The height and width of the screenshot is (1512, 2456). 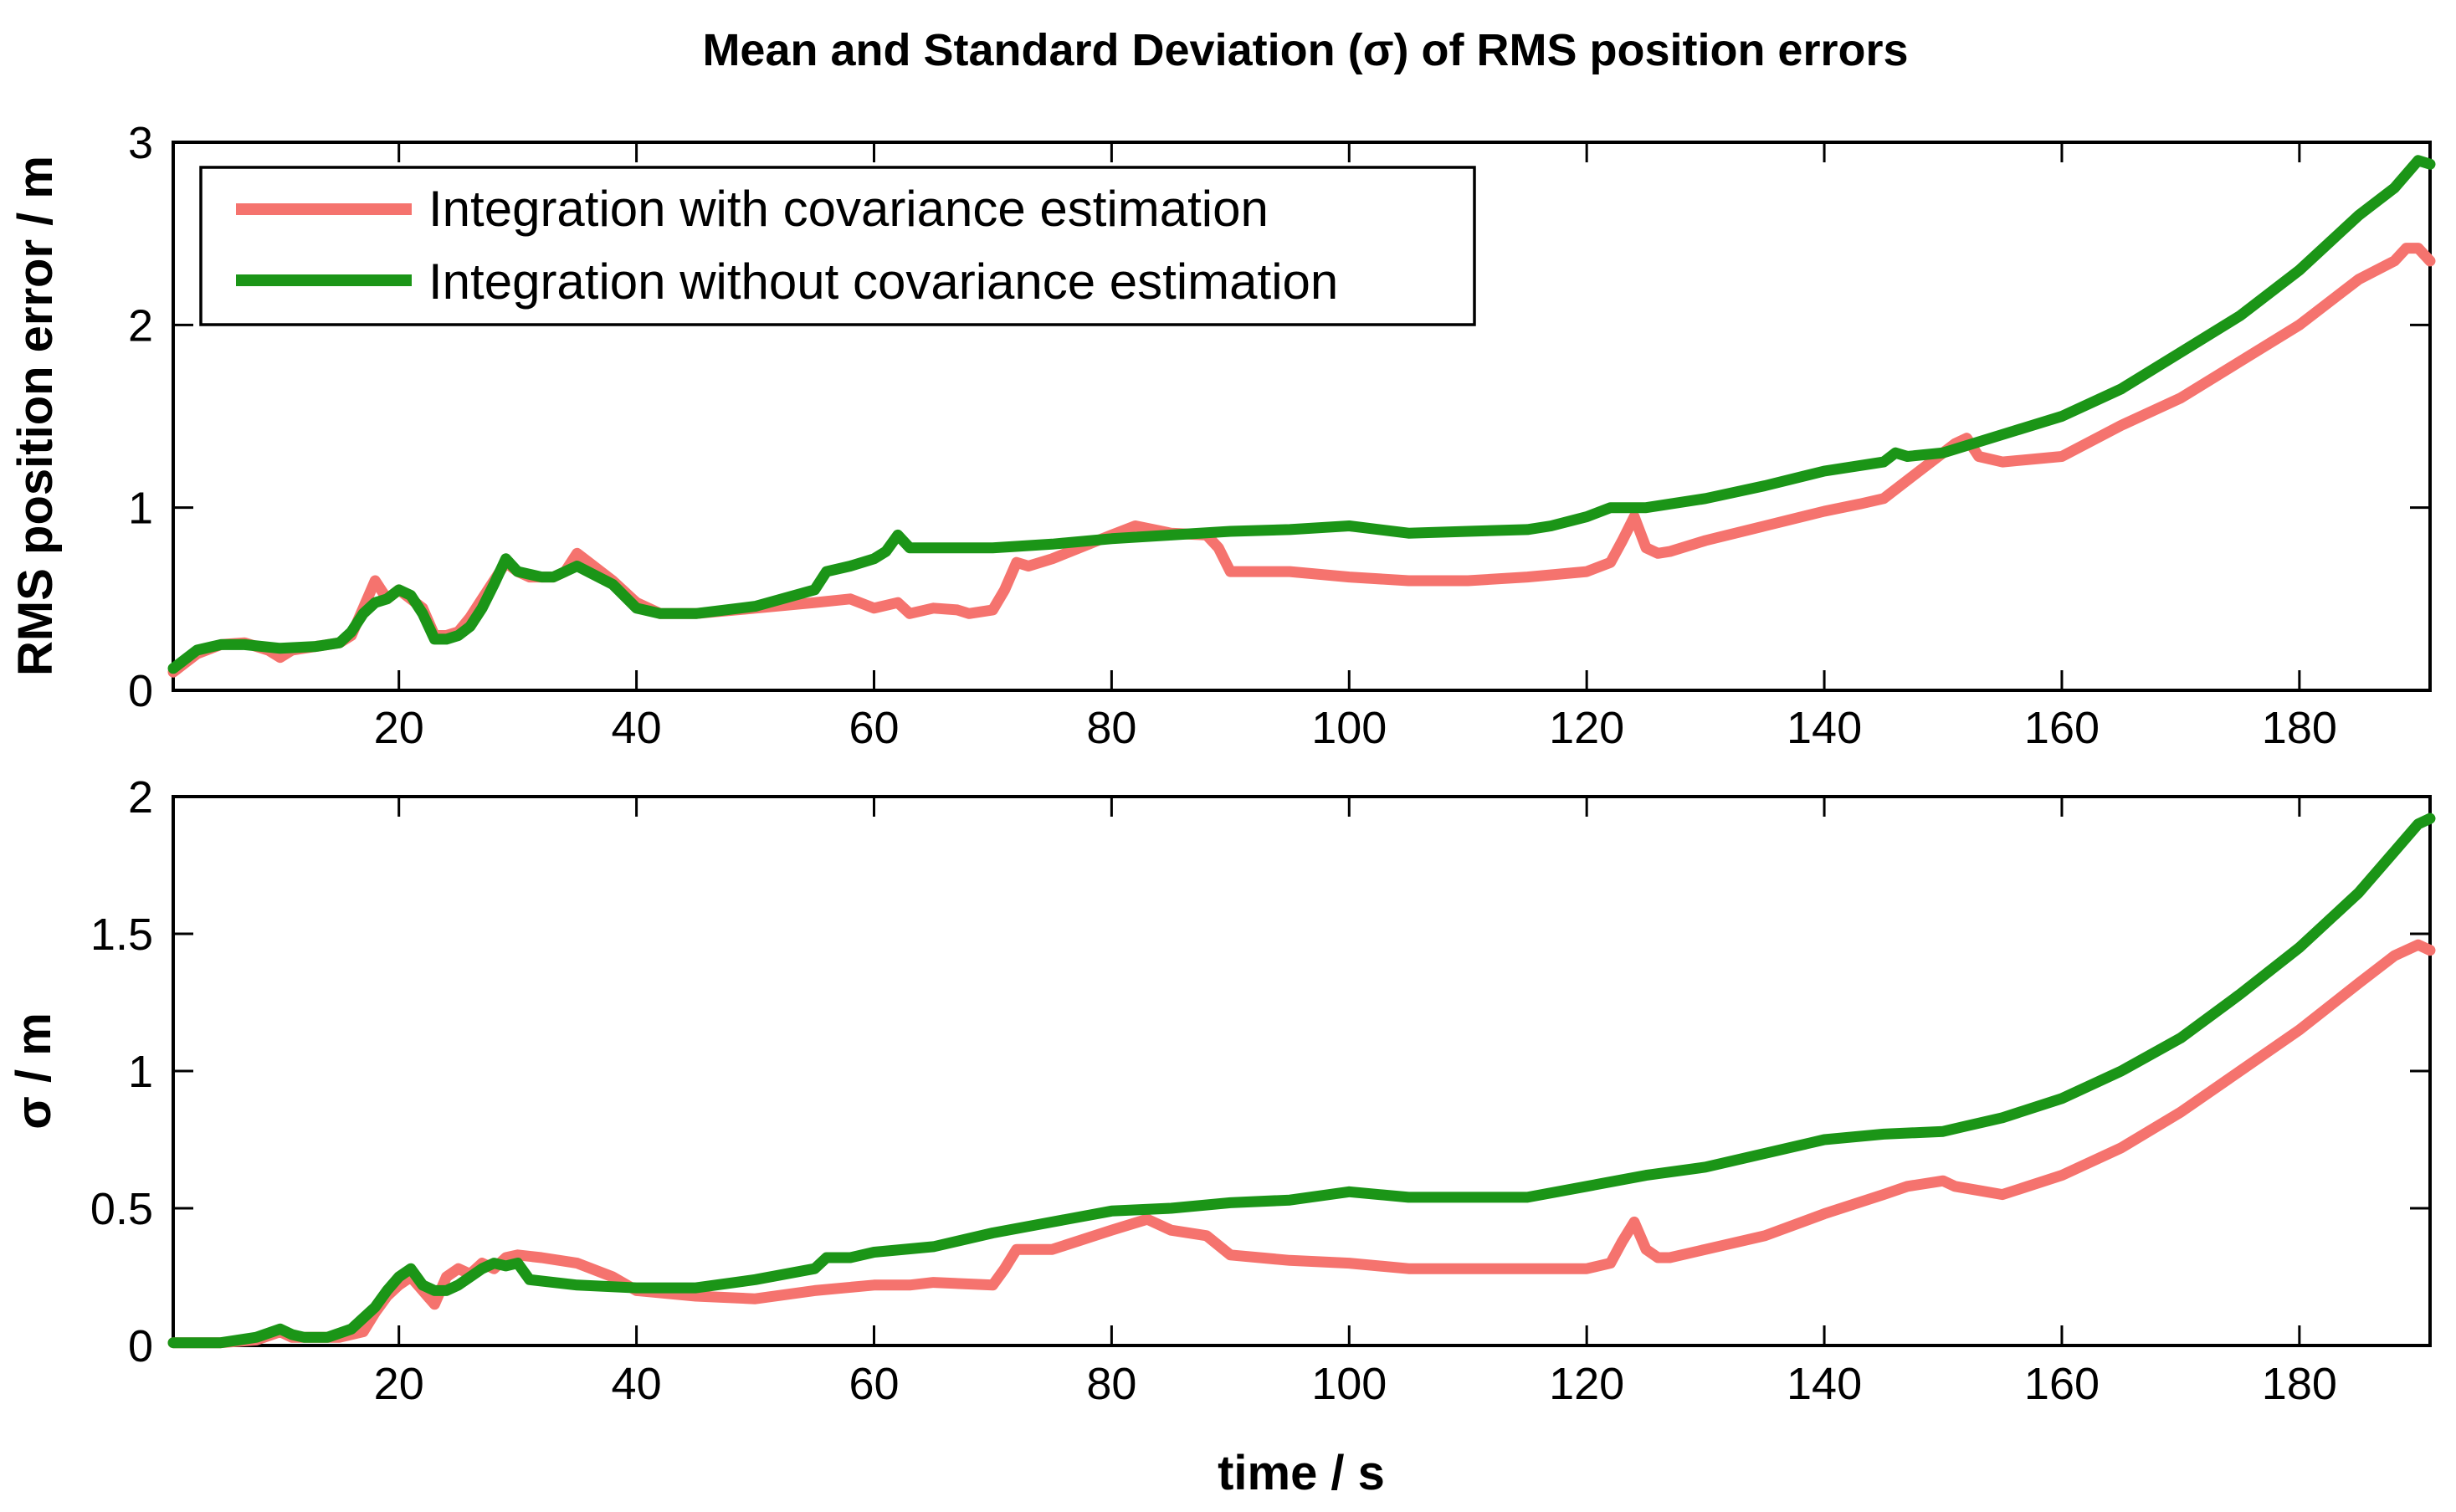 What do you see at coordinates (35, 416) in the screenshot?
I see `rms-error-y-axis-label: RMS position error / m` at bounding box center [35, 416].